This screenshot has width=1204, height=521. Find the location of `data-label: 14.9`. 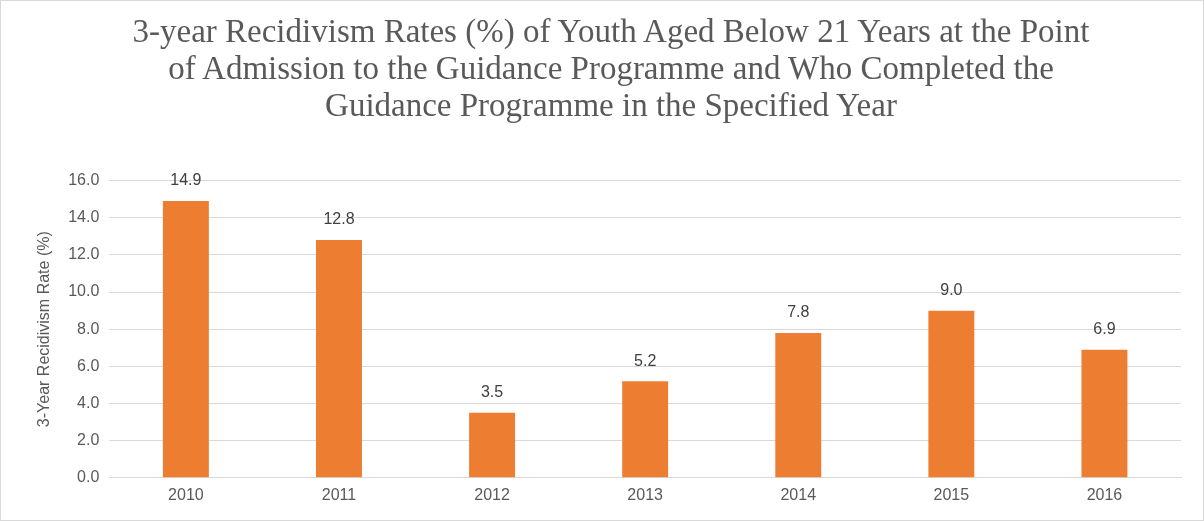

data-label: 14.9 is located at coordinates (186, 180).